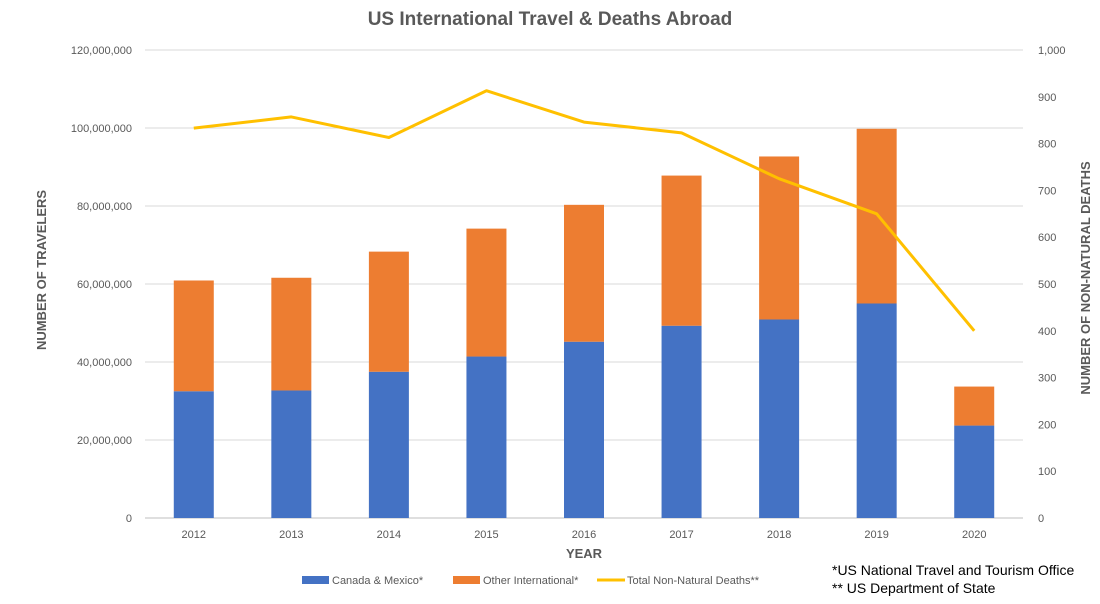  Describe the element at coordinates (953, 570) in the screenshot. I see `source-note-1: *US National Travel and Tourism Office` at that location.